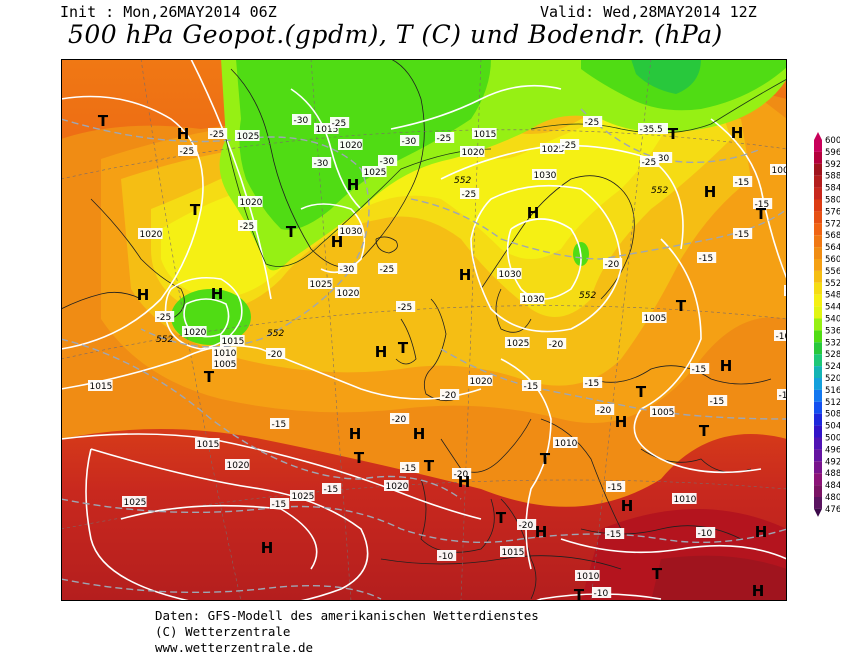 This screenshot has height=657, width=850. I want to click on temperature-label: -25, so click(470, 194).